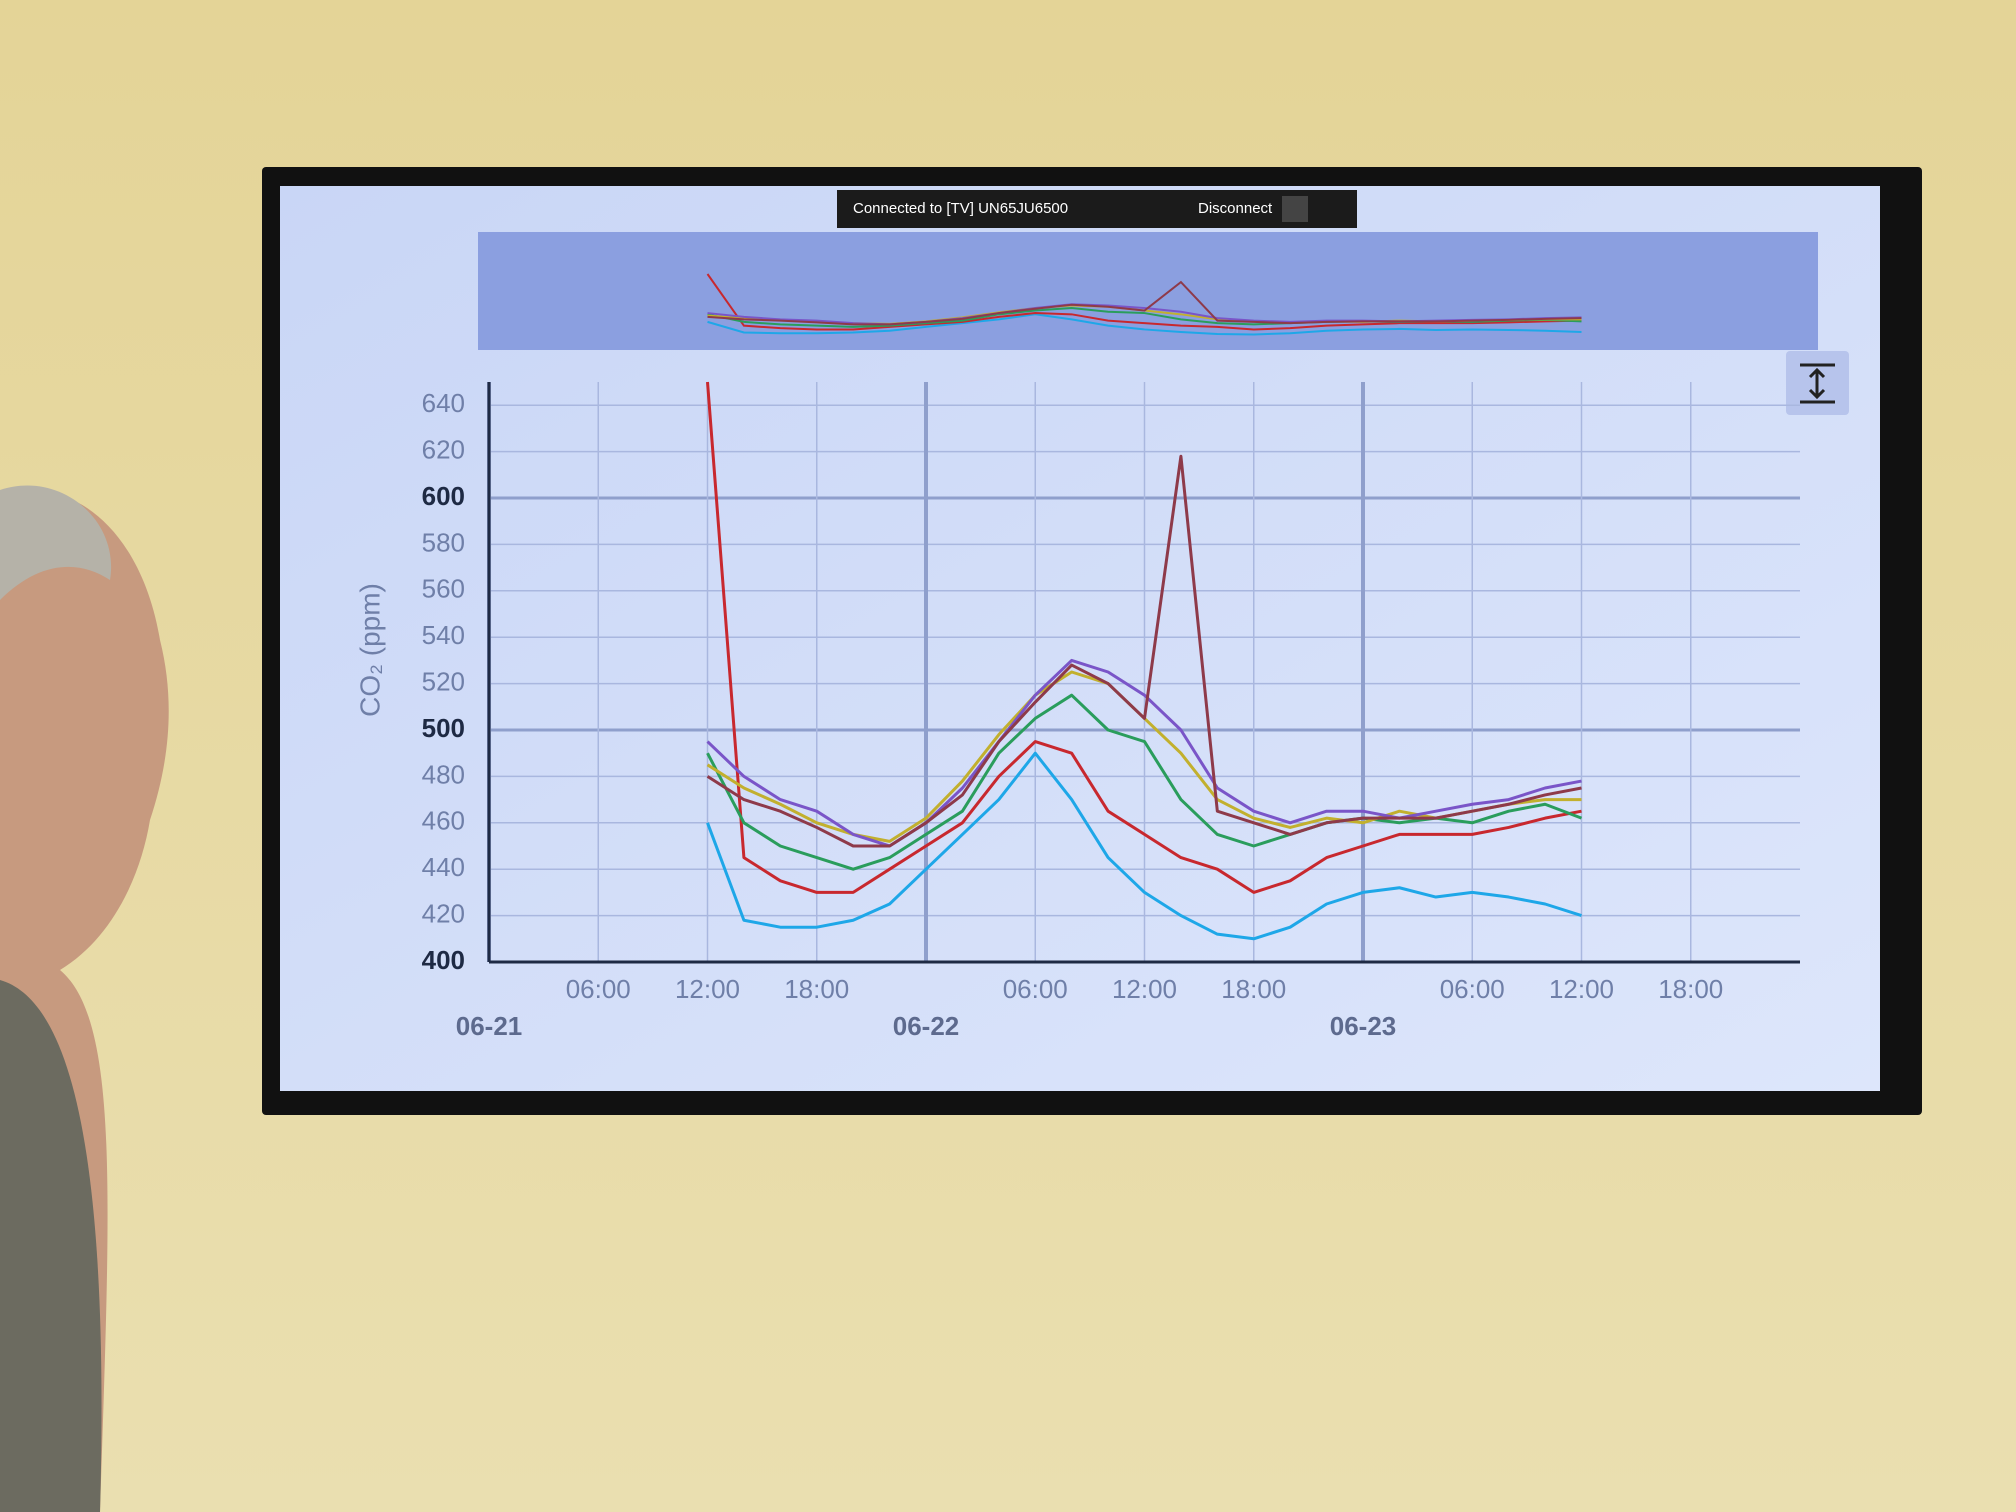 This screenshot has width=2016, height=1512. I want to click on x-tick-label: 06-22, so click(926, 1026).